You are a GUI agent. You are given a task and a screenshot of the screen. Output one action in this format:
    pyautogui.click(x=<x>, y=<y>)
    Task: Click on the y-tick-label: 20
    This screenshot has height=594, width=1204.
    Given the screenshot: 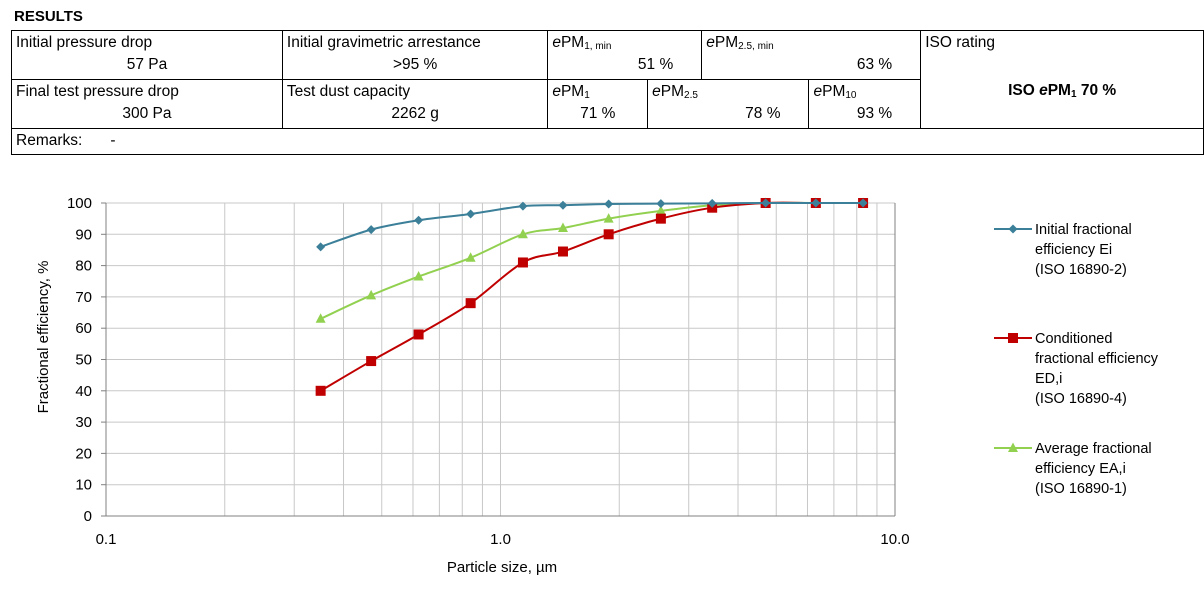 What is the action you would take?
    pyautogui.click(x=83, y=453)
    